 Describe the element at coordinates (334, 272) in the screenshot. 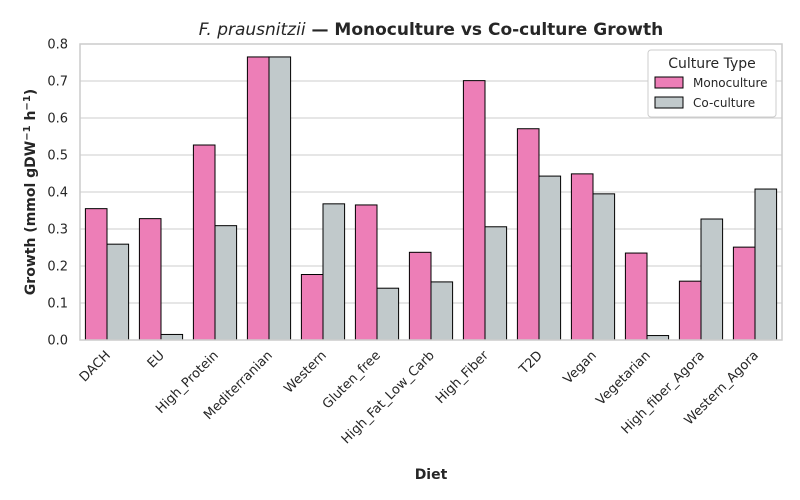

I see `bar-co-culture-western` at that location.